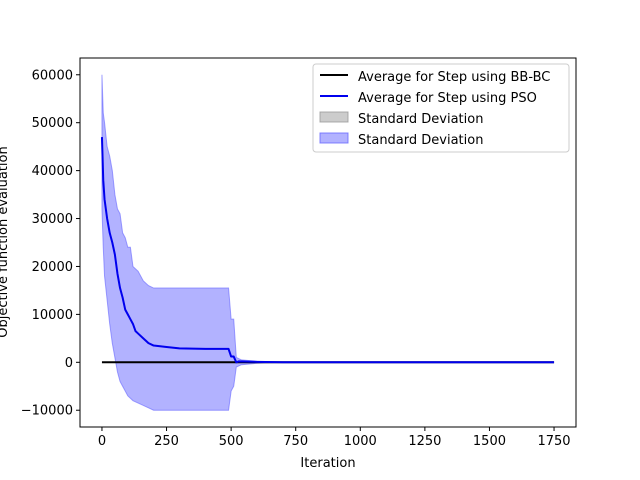  I want to click on legend-label-std-blue: Standard Deviation, so click(420, 140).